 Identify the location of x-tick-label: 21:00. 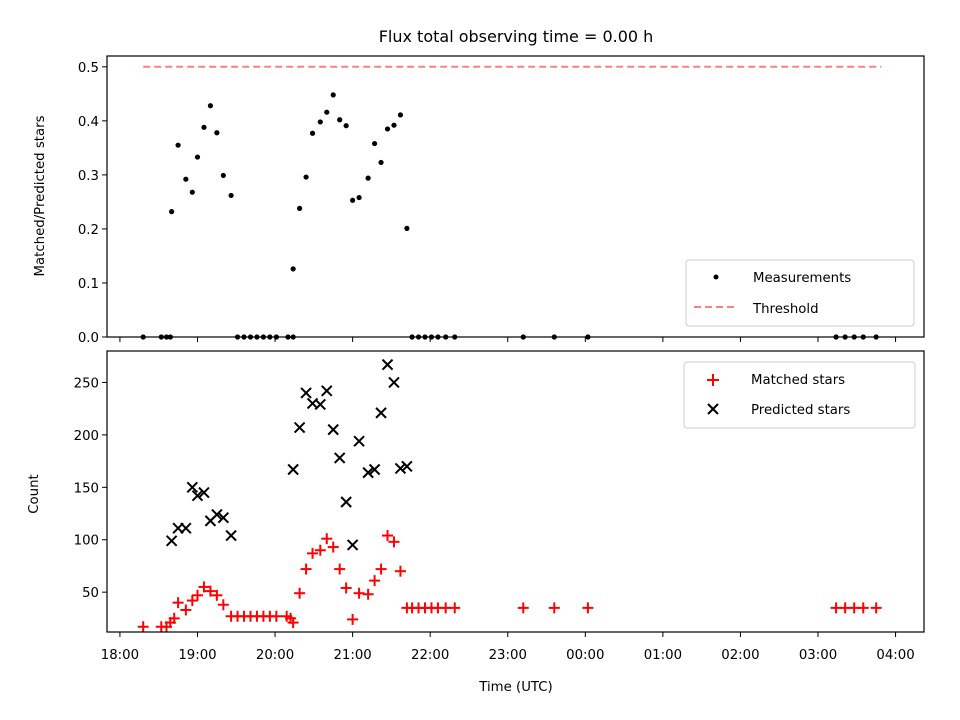
(352, 655).